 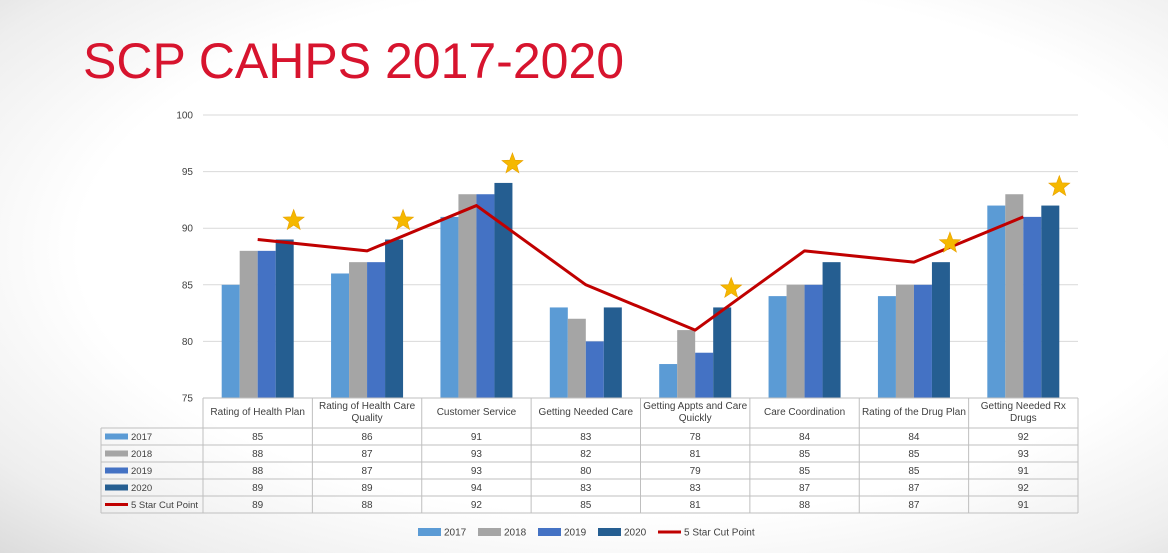 What do you see at coordinates (455, 533) in the screenshot?
I see `legend-label: 2017` at bounding box center [455, 533].